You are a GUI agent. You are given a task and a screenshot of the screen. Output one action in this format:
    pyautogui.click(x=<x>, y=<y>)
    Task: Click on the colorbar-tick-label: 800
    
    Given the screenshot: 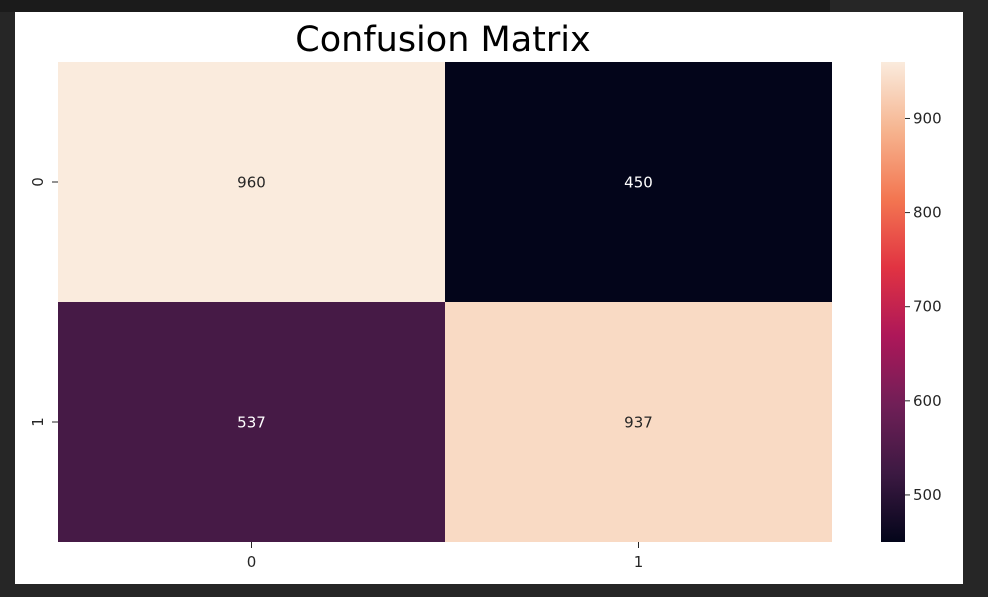 What is the action you would take?
    pyautogui.click(x=927, y=213)
    